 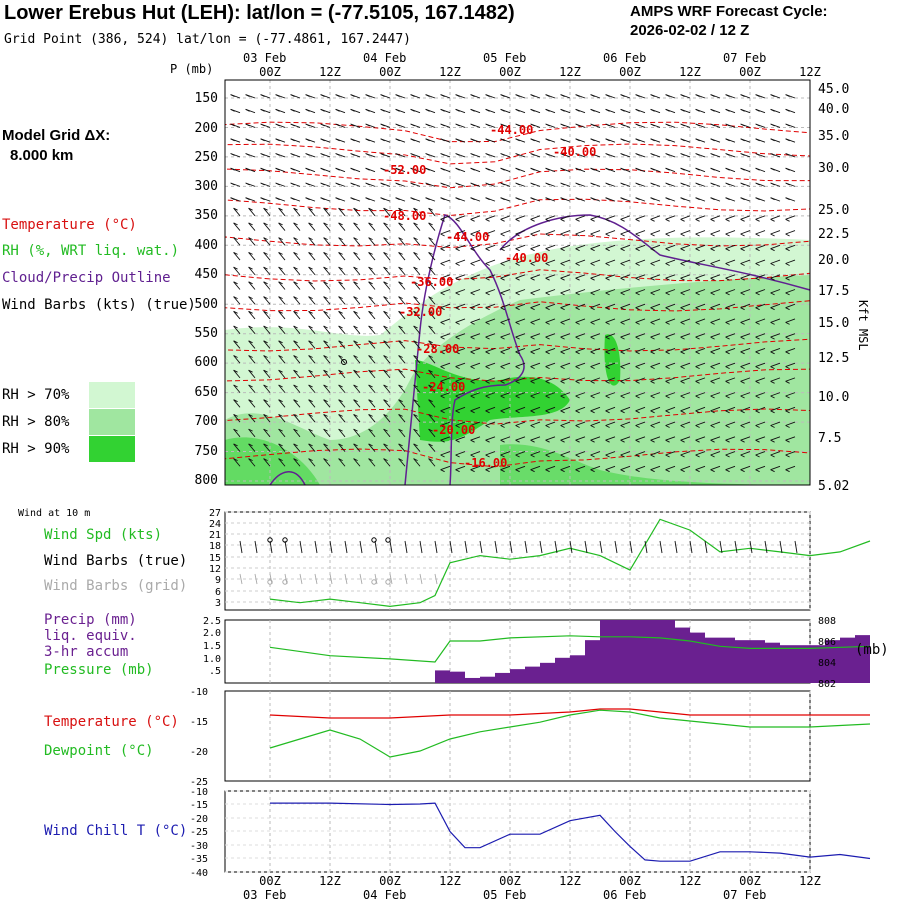 What do you see at coordinates (517, 154) in the screenshot?
I see `temperature-contour` at bounding box center [517, 154].